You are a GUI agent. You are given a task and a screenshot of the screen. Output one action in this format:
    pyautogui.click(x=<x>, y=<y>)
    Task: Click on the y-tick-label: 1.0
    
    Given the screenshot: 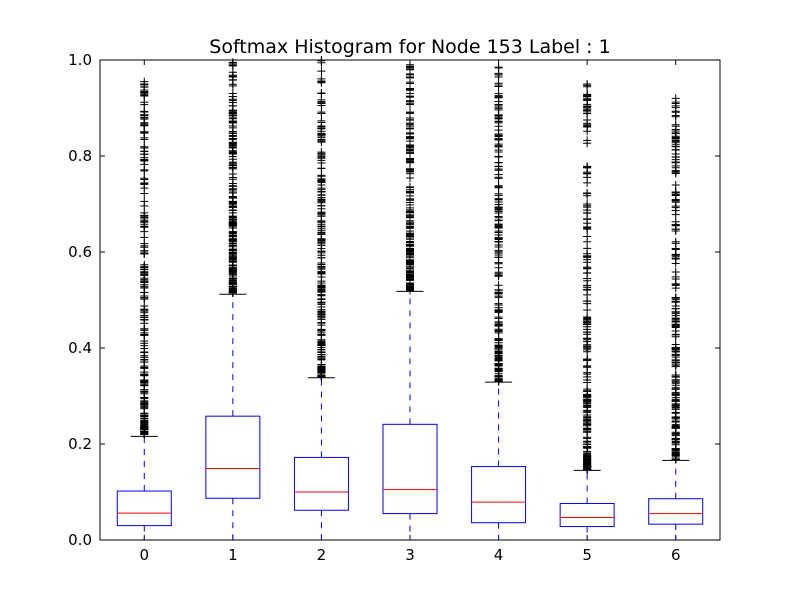 What is the action you would take?
    pyautogui.click(x=80, y=60)
    